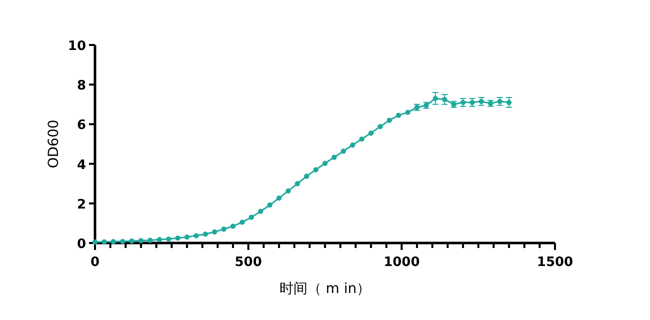  Describe the element at coordinates (555, 262) in the screenshot. I see `x-tick-label: 1500` at that location.